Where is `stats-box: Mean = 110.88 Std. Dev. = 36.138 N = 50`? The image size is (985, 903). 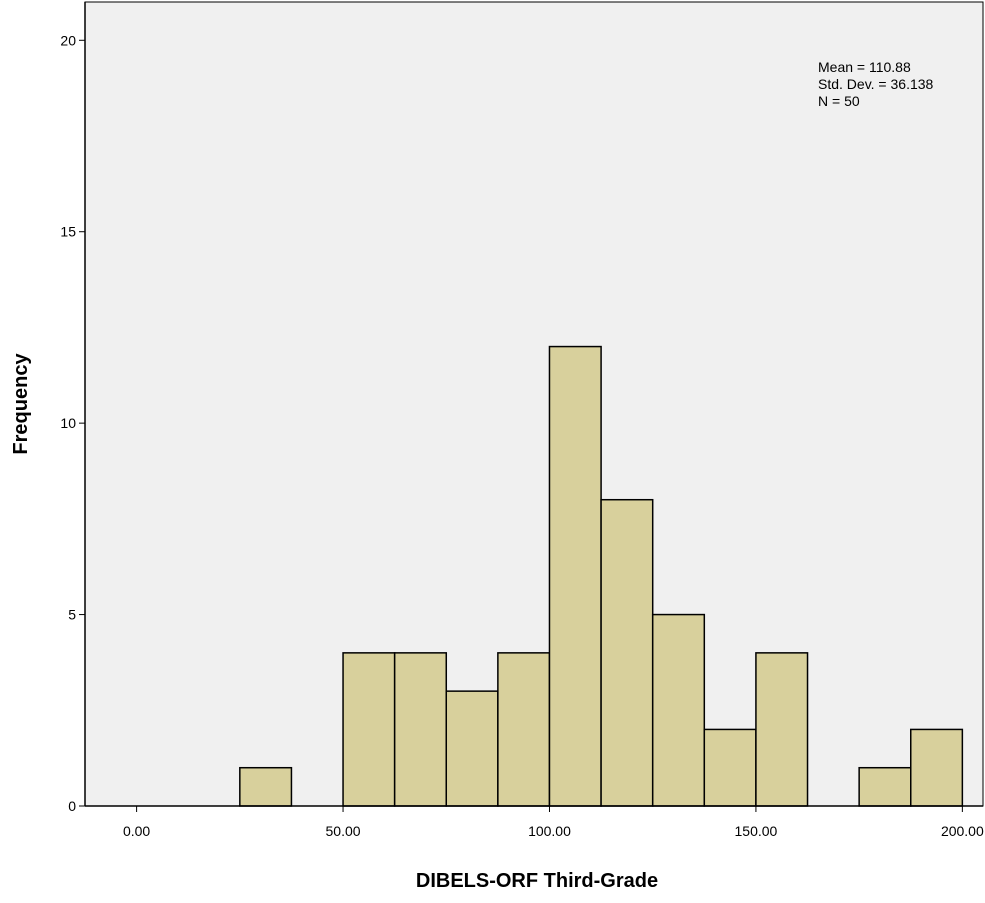
stats-box: Mean = 110.88 Std. Dev. = 36.138 N = 50 is located at coordinates (876, 84).